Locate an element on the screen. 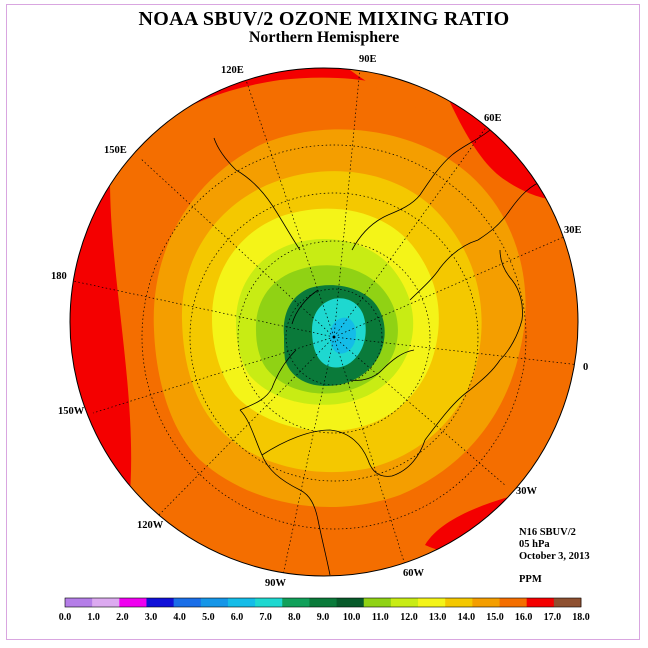 This screenshot has height=648, width=648. colorbar-border is located at coordinates (323, 602).